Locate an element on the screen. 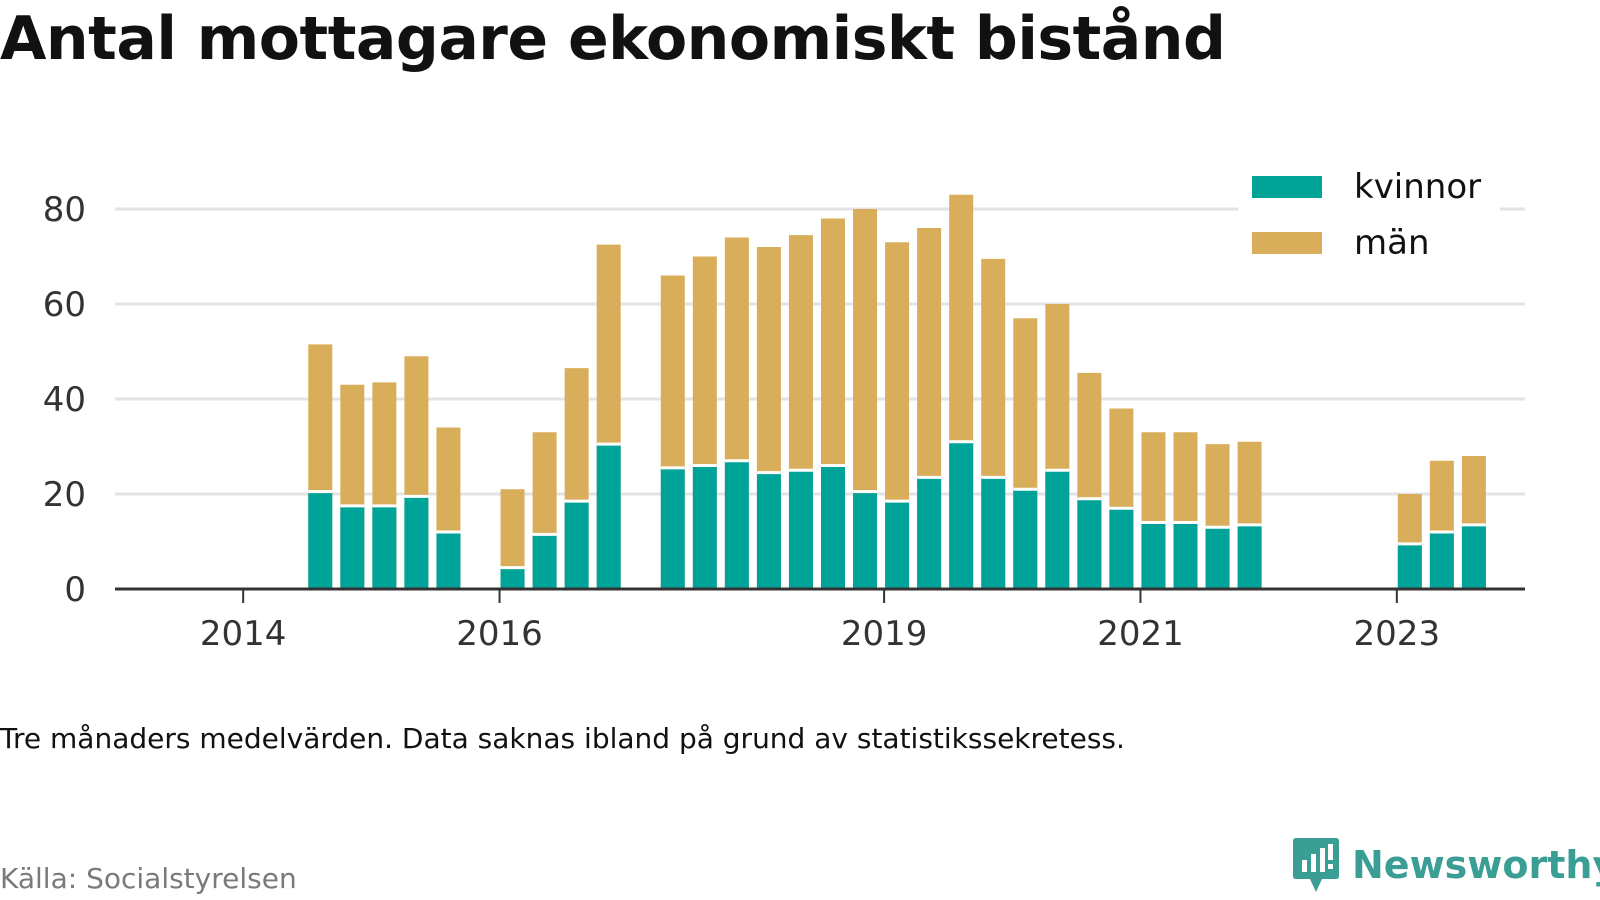 The width and height of the screenshot is (1600, 900). source-note: Källa: Socialstyrelsen is located at coordinates (148, 878).